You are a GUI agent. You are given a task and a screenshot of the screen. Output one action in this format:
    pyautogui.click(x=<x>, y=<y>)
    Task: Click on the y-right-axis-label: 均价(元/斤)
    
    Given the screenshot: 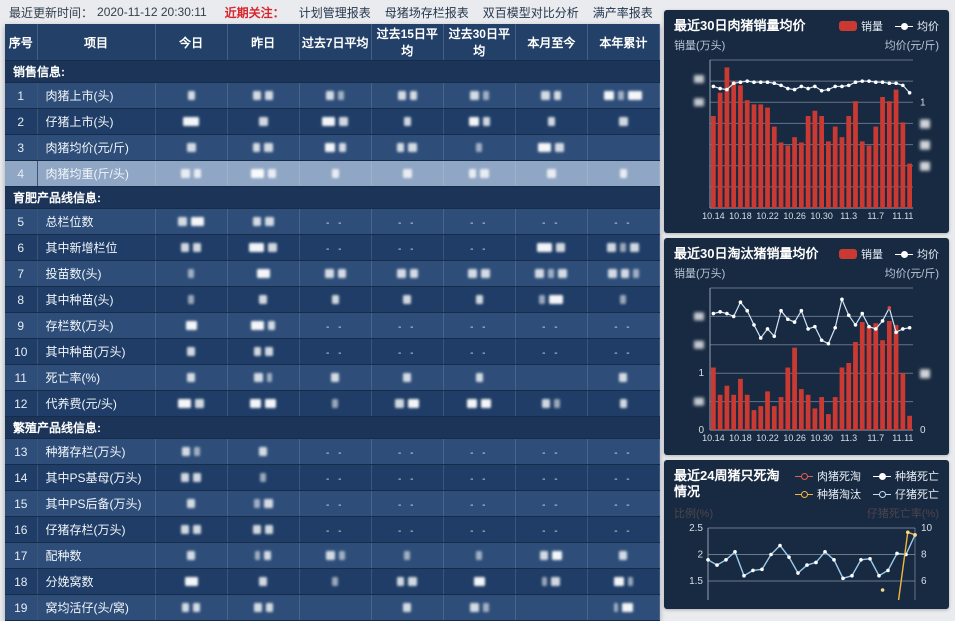 What is the action you would take?
    pyautogui.click(x=911, y=274)
    